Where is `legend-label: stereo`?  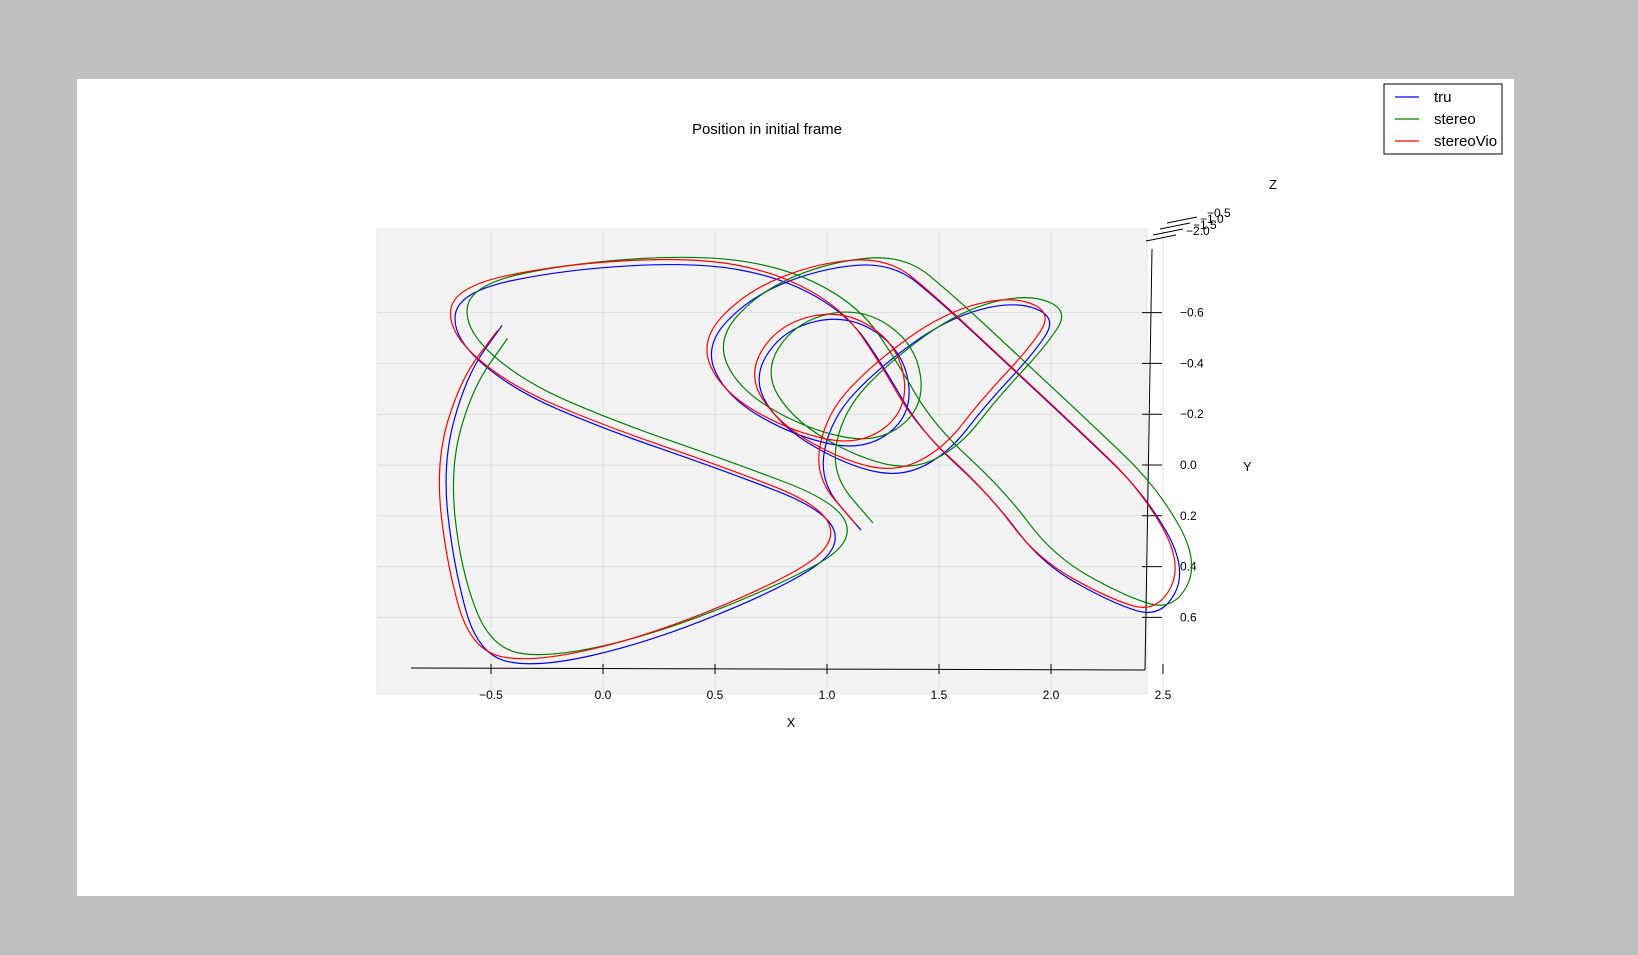
legend-label: stereo is located at coordinates (1455, 119).